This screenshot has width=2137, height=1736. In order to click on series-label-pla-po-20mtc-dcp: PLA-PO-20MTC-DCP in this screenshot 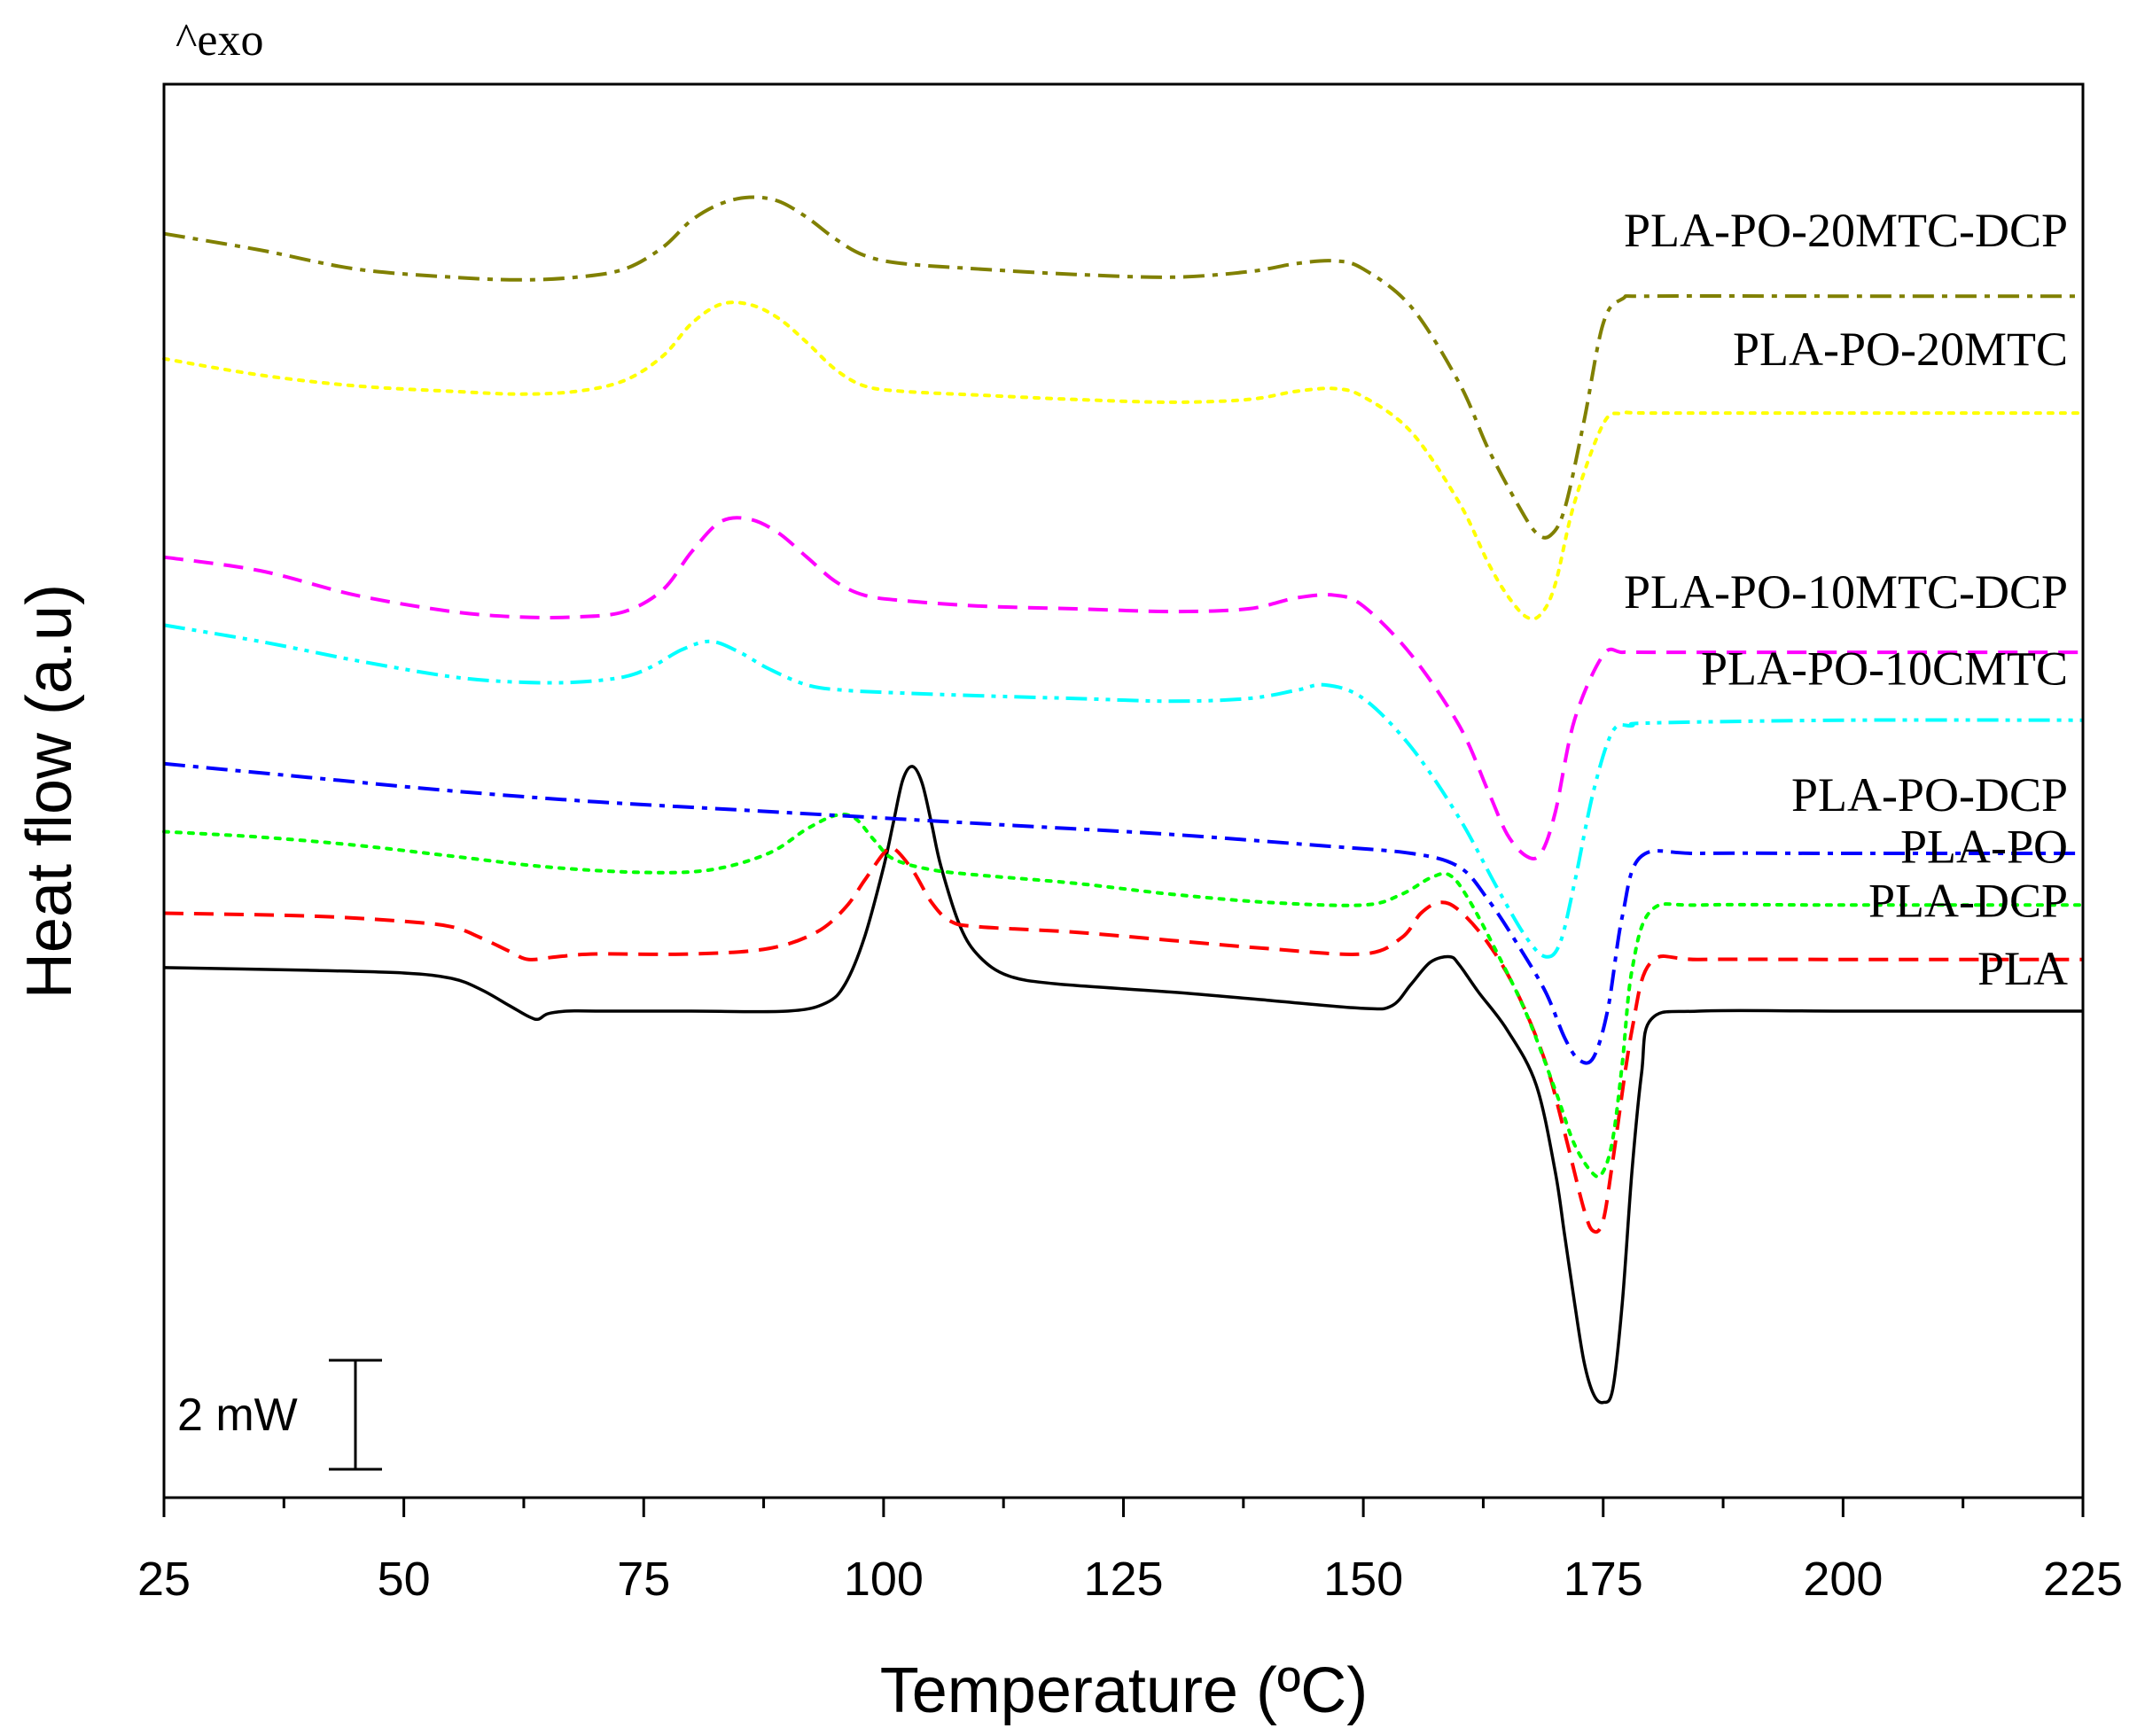, I will do `click(1846, 230)`.